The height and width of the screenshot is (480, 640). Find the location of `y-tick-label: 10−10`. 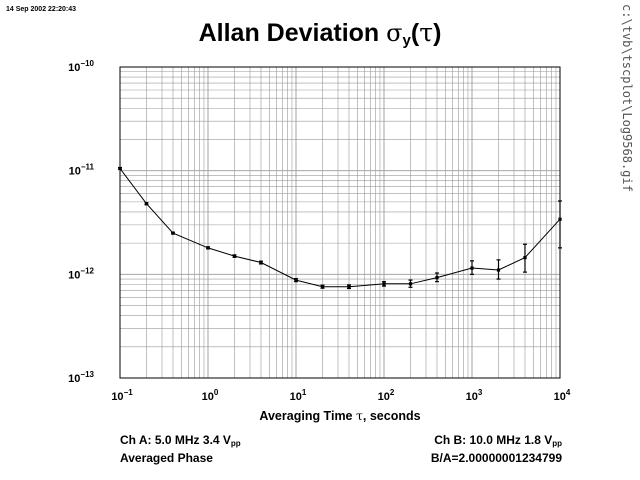

y-tick-label: 10−10 is located at coordinates (81, 66).